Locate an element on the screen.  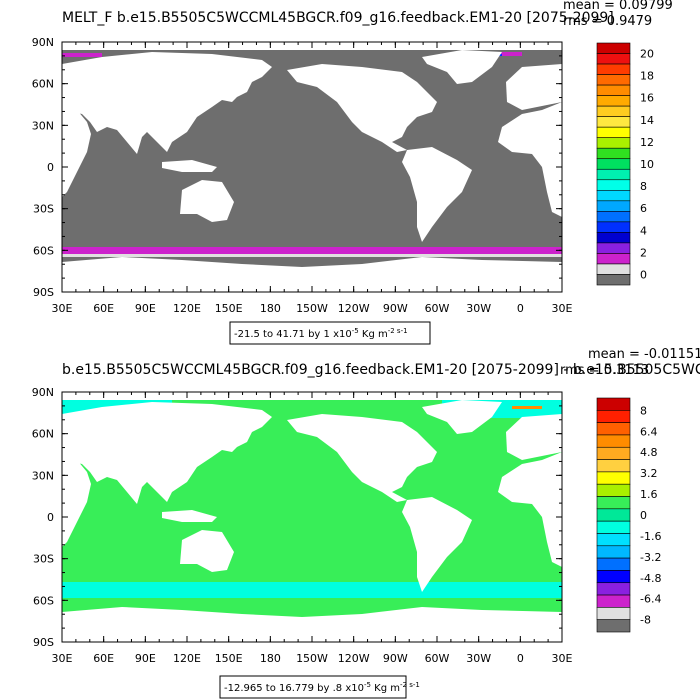
lon-label: 180 is located at coordinates (270, 308).